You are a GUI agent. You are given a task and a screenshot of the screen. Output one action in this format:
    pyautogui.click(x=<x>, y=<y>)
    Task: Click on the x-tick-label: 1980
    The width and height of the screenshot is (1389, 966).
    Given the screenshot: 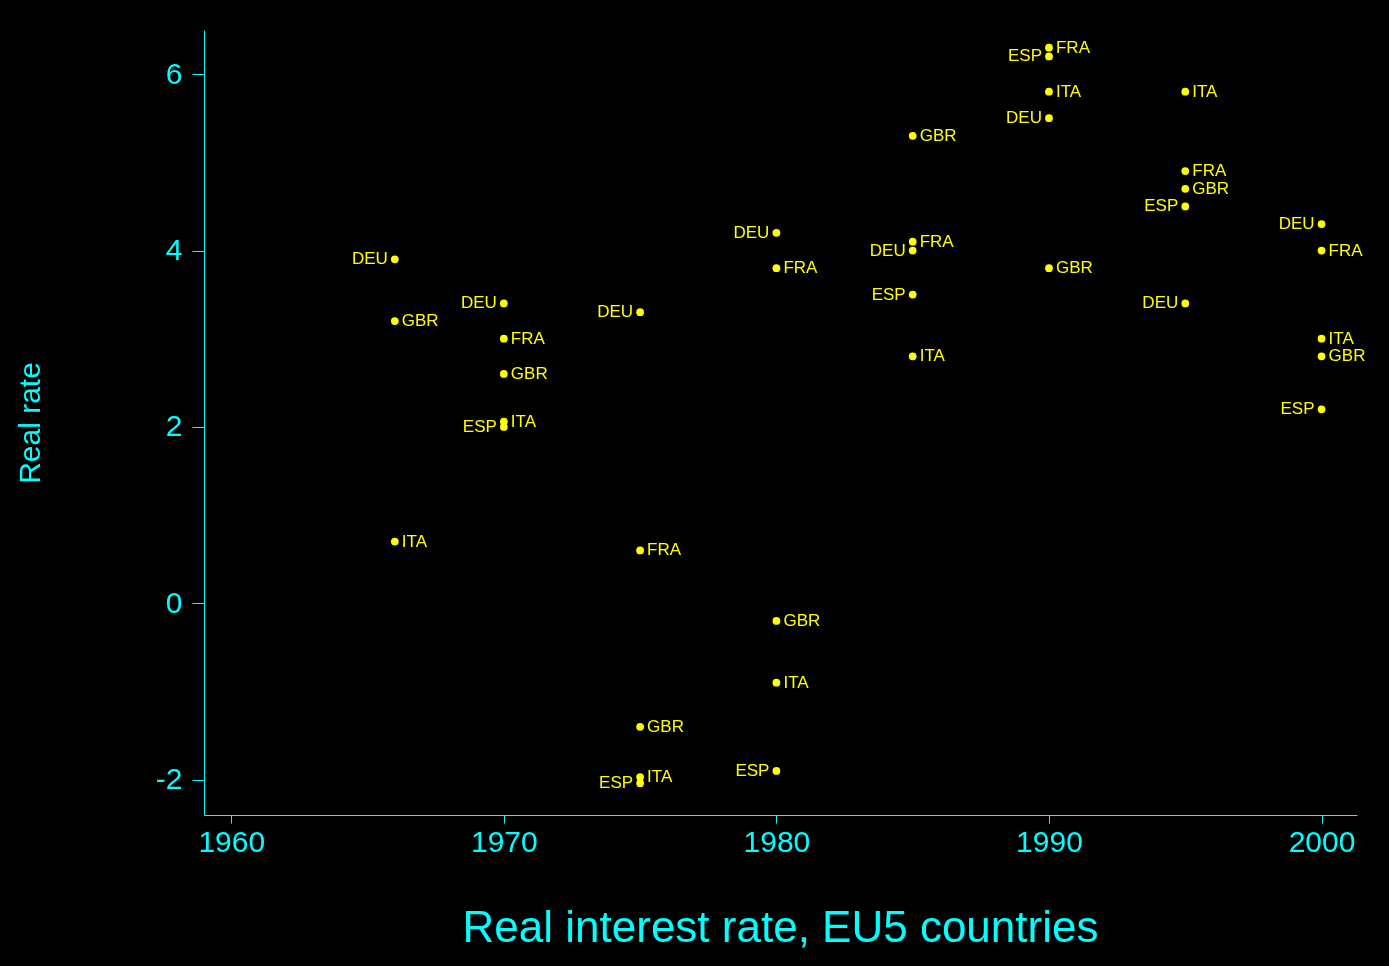 What is the action you would take?
    pyautogui.click(x=777, y=841)
    